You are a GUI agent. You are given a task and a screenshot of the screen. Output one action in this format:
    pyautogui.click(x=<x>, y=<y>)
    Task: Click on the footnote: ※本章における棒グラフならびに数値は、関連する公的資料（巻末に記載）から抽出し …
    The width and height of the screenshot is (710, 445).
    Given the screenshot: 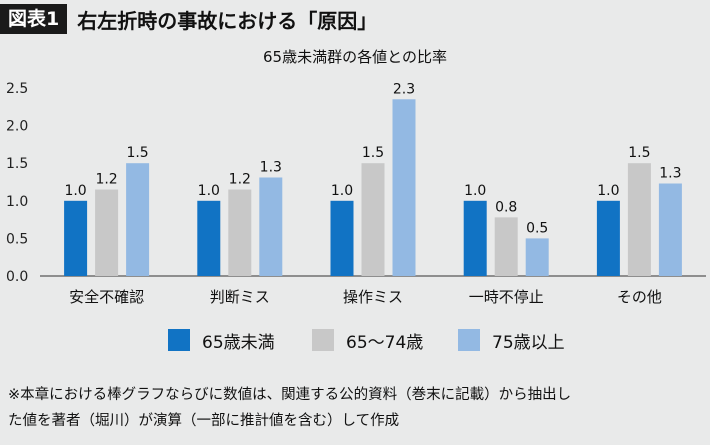 What is the action you would take?
    pyautogui.click(x=357, y=408)
    